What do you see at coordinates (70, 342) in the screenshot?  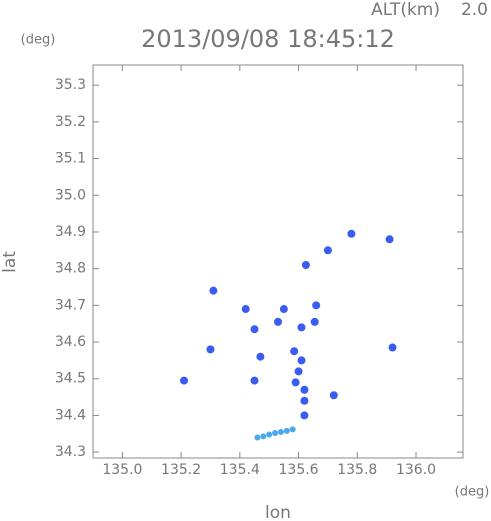 I see `y-tick-label: 34.6` at bounding box center [70, 342].